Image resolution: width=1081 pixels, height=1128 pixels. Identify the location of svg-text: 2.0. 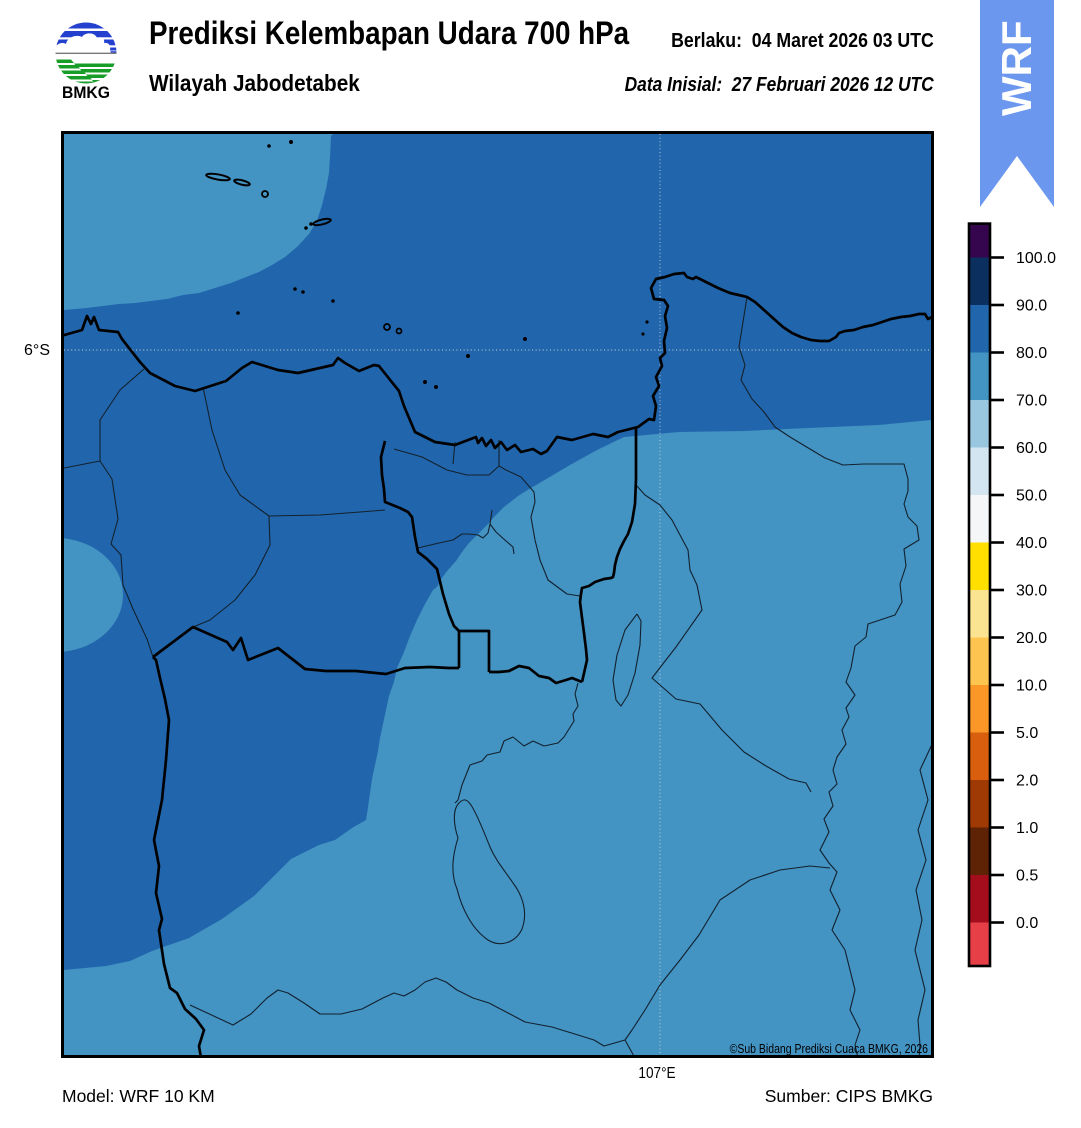
(1027, 781).